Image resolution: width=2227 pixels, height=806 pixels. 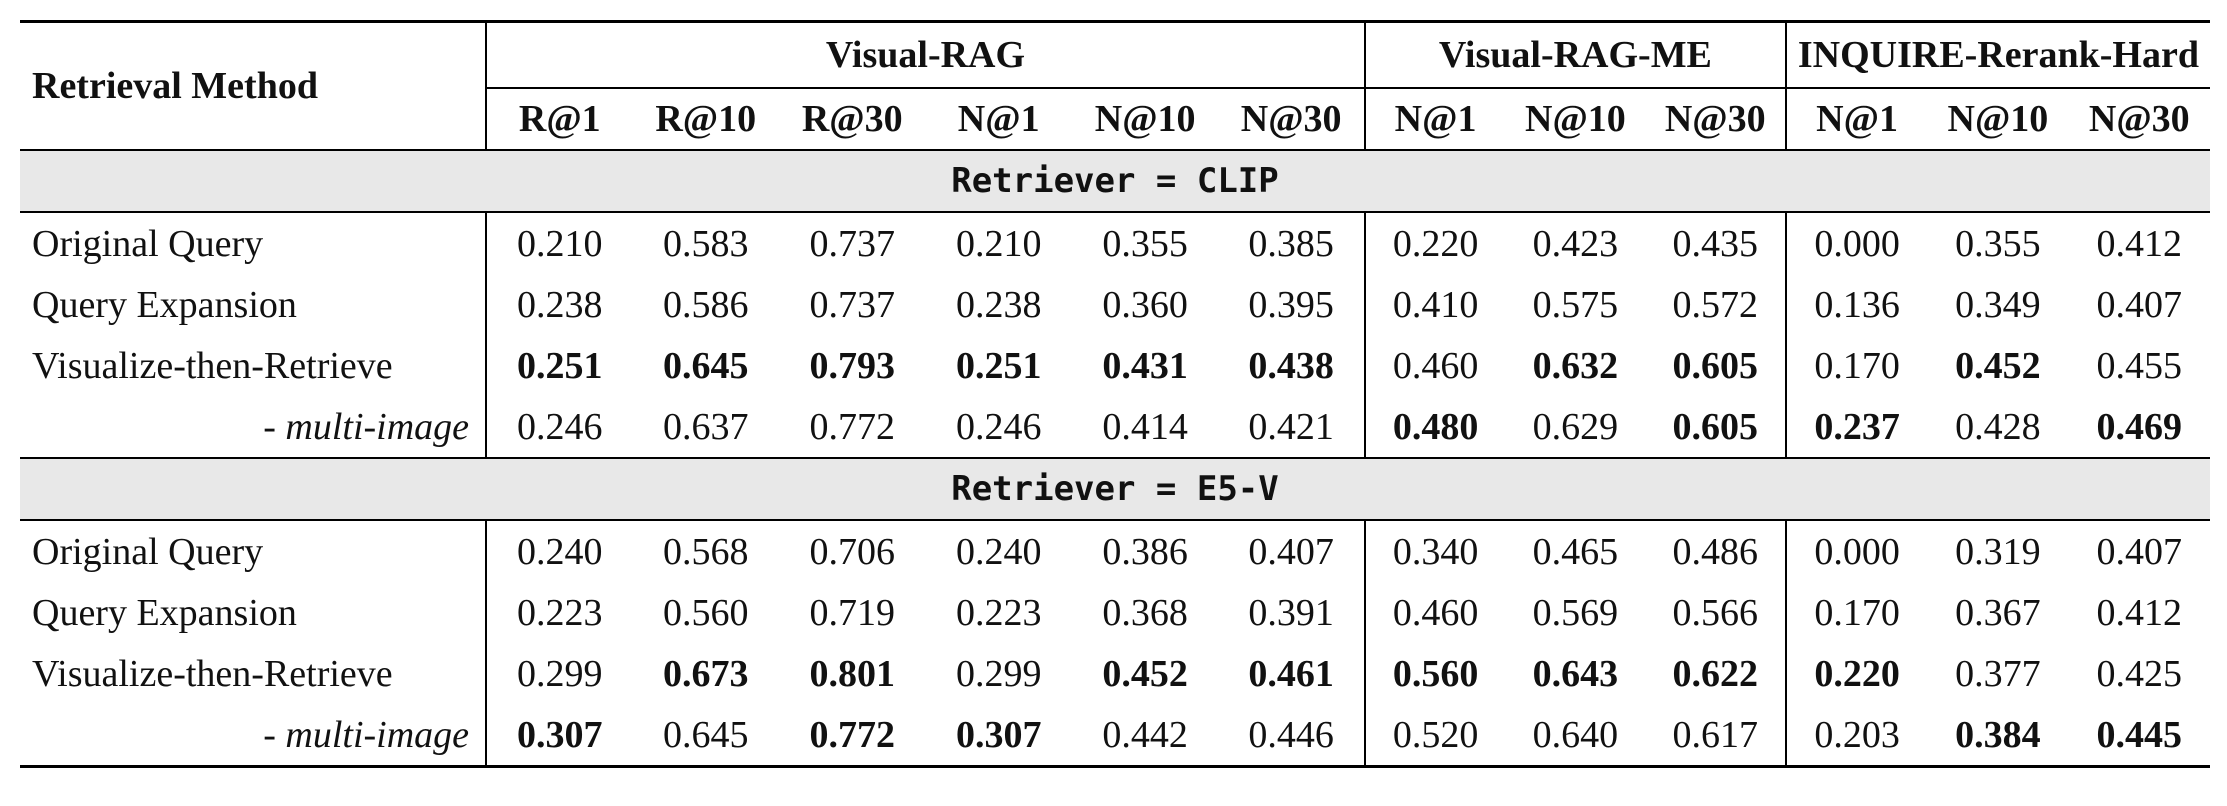 I want to click on section-band-row: Retriever = E5-V, so click(x=1115, y=489).